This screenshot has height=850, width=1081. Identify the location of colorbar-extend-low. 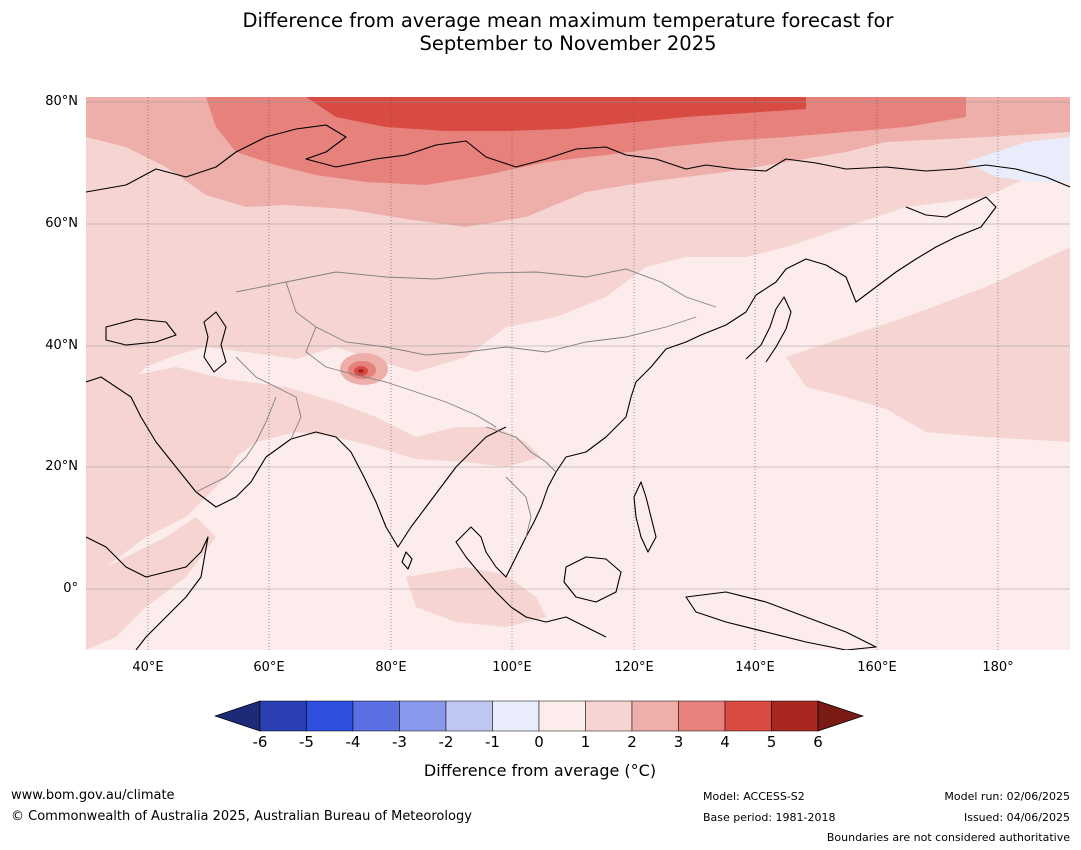
(237, 716).